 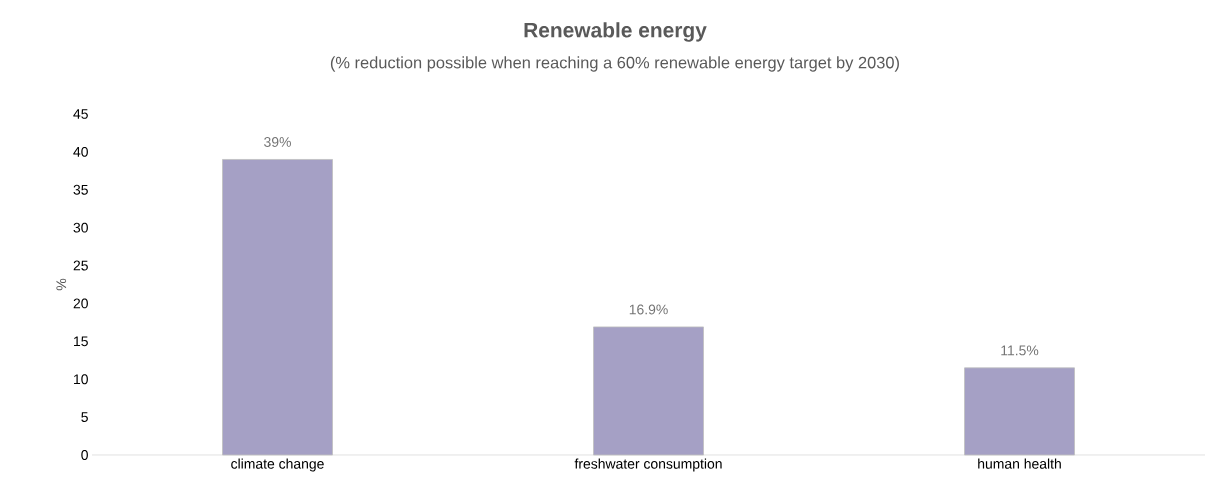 What do you see at coordinates (277, 465) in the screenshot?
I see `x-tick-label: climate change` at bounding box center [277, 465].